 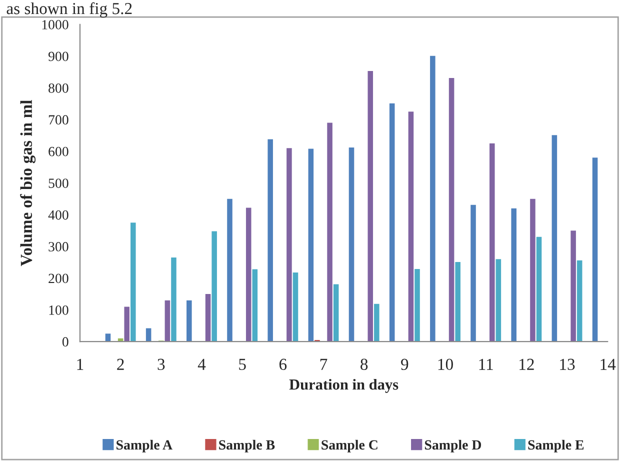 I want to click on x-axis-title: Duration in days, so click(x=343, y=385).